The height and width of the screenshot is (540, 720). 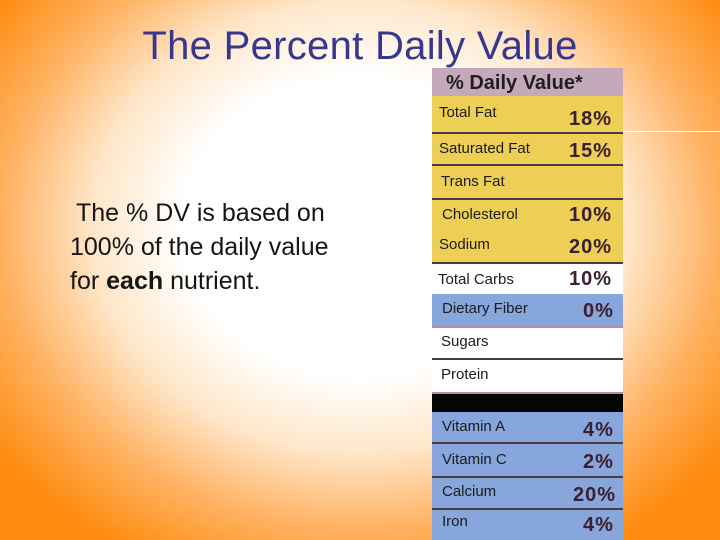 What do you see at coordinates (527, 82) in the screenshot?
I see `daily-value-header: % Daily Value*` at bounding box center [527, 82].